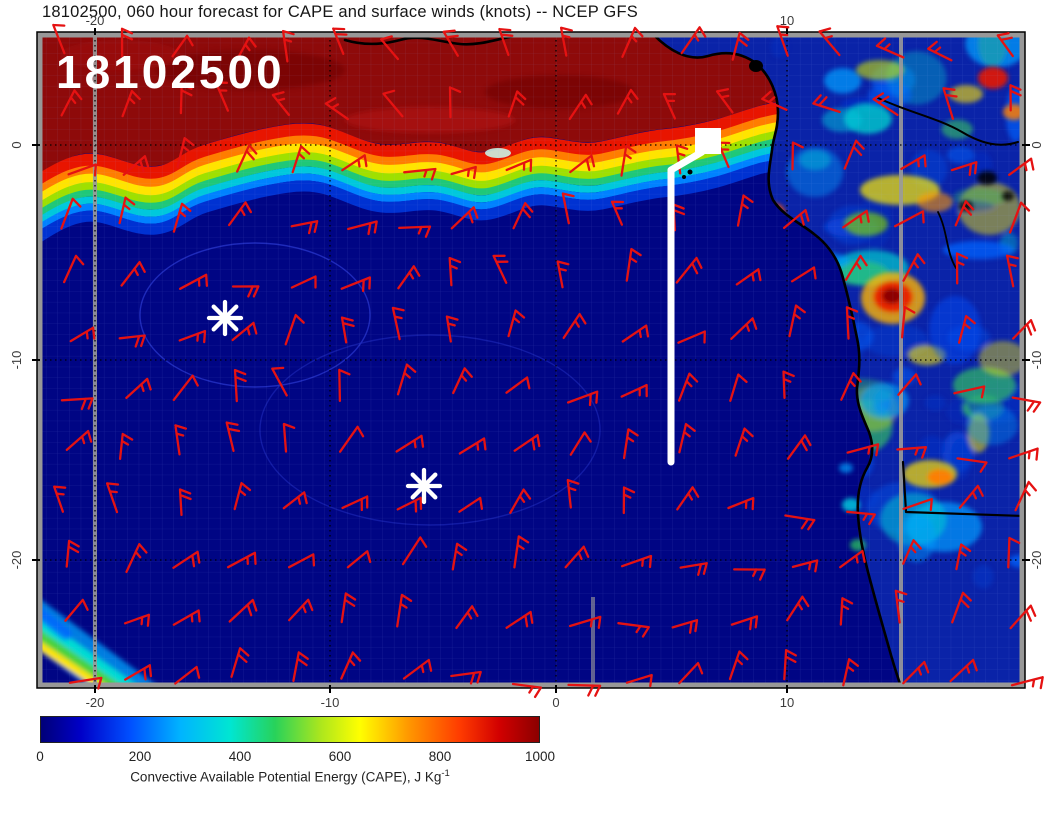 This screenshot has width=1056, height=816. I want to click on map-timestamp-label: 18102500, so click(170, 72).